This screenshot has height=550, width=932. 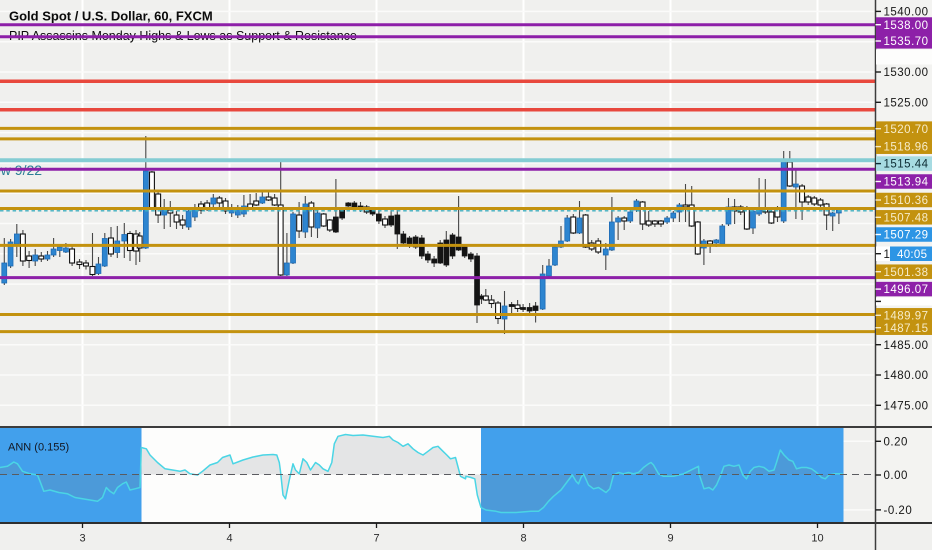 I want to click on svg-text: 8, so click(x=523, y=539).